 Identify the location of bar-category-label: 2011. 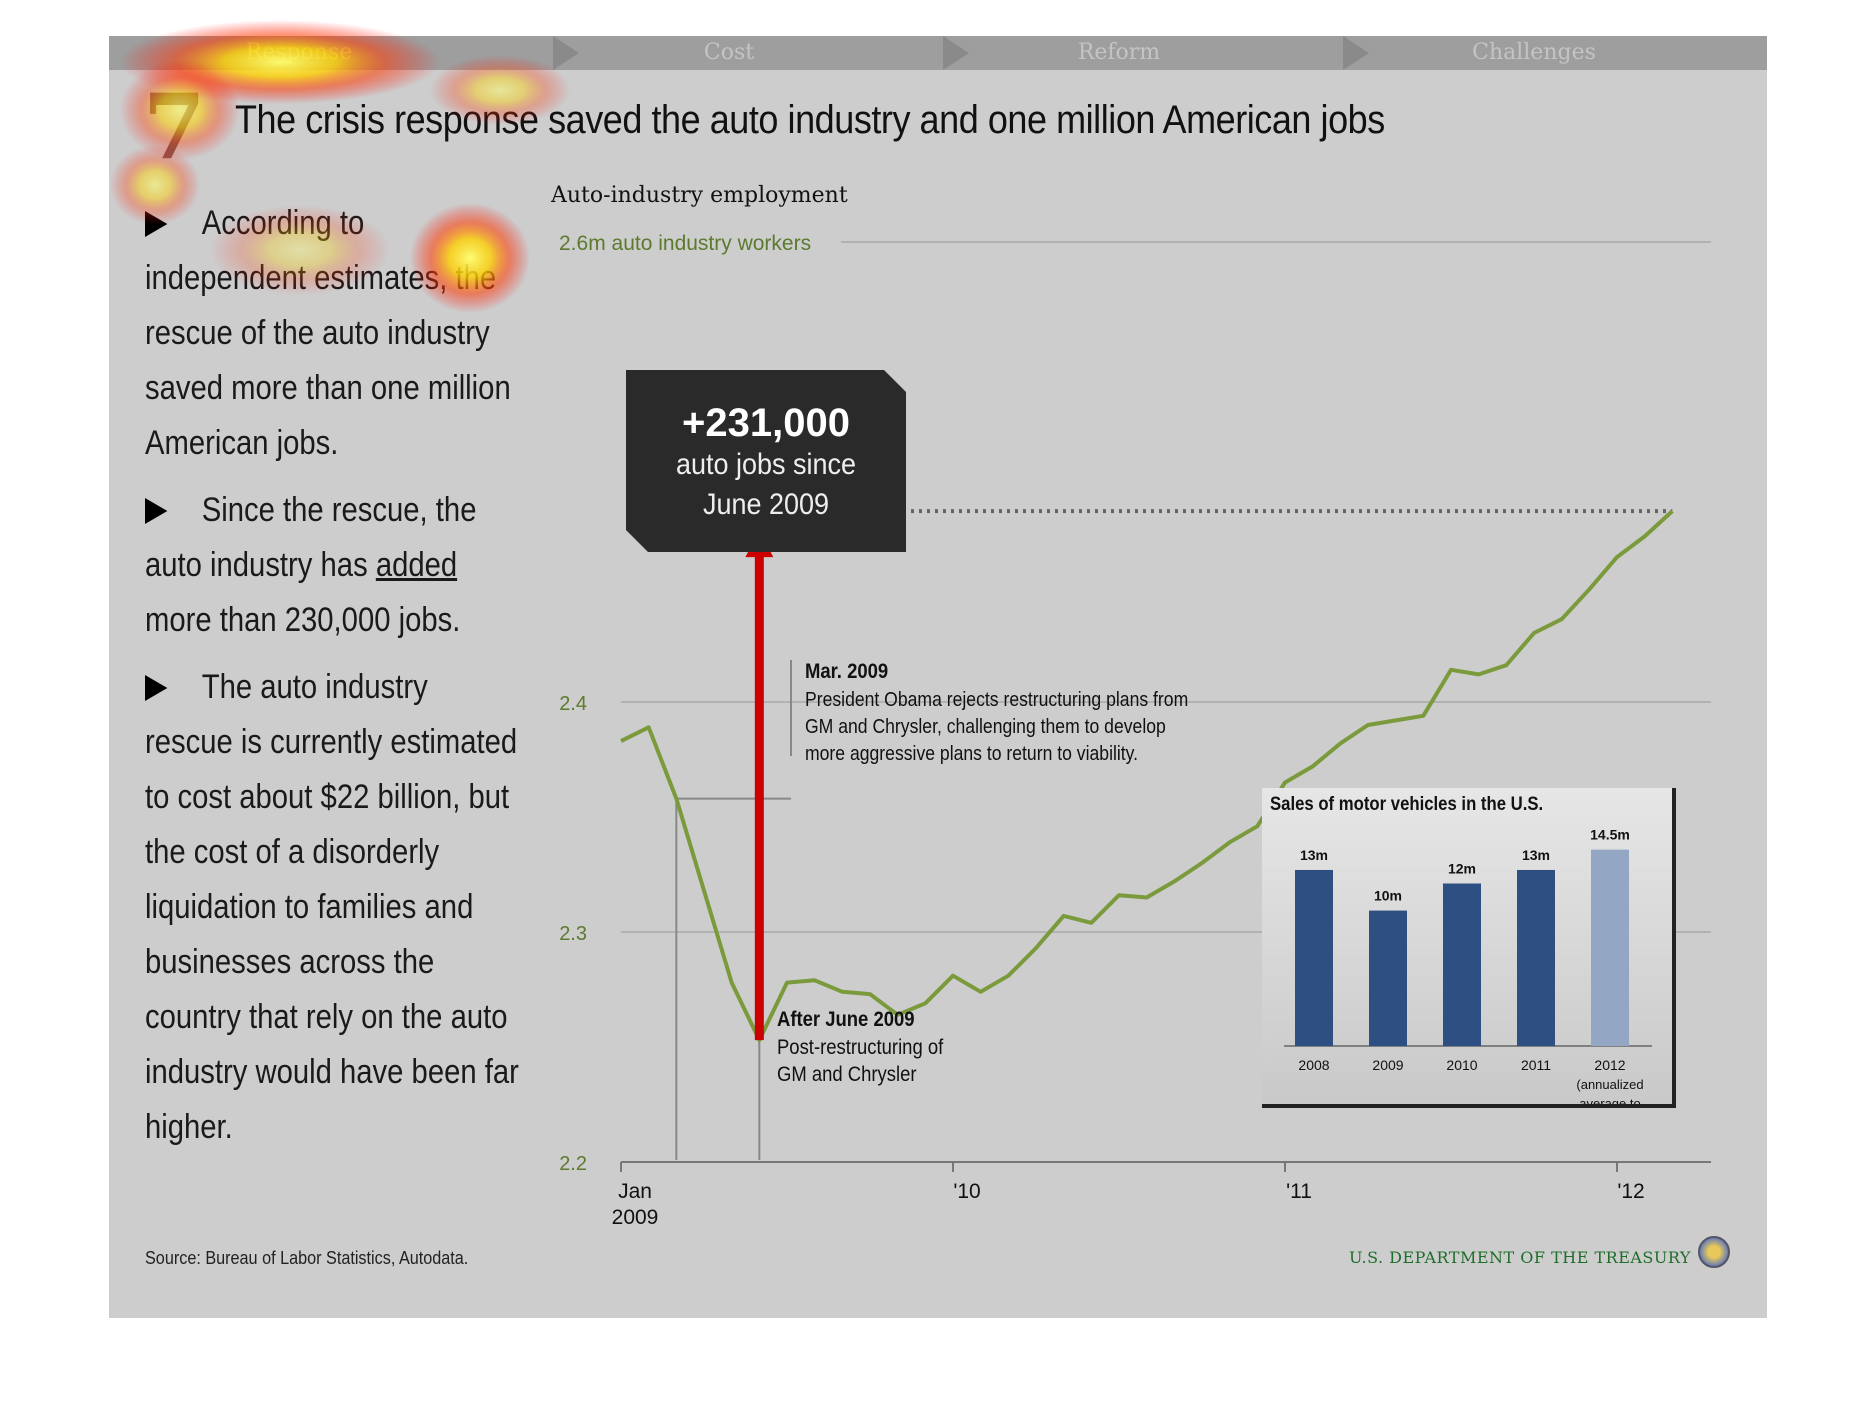
(1536, 1065).